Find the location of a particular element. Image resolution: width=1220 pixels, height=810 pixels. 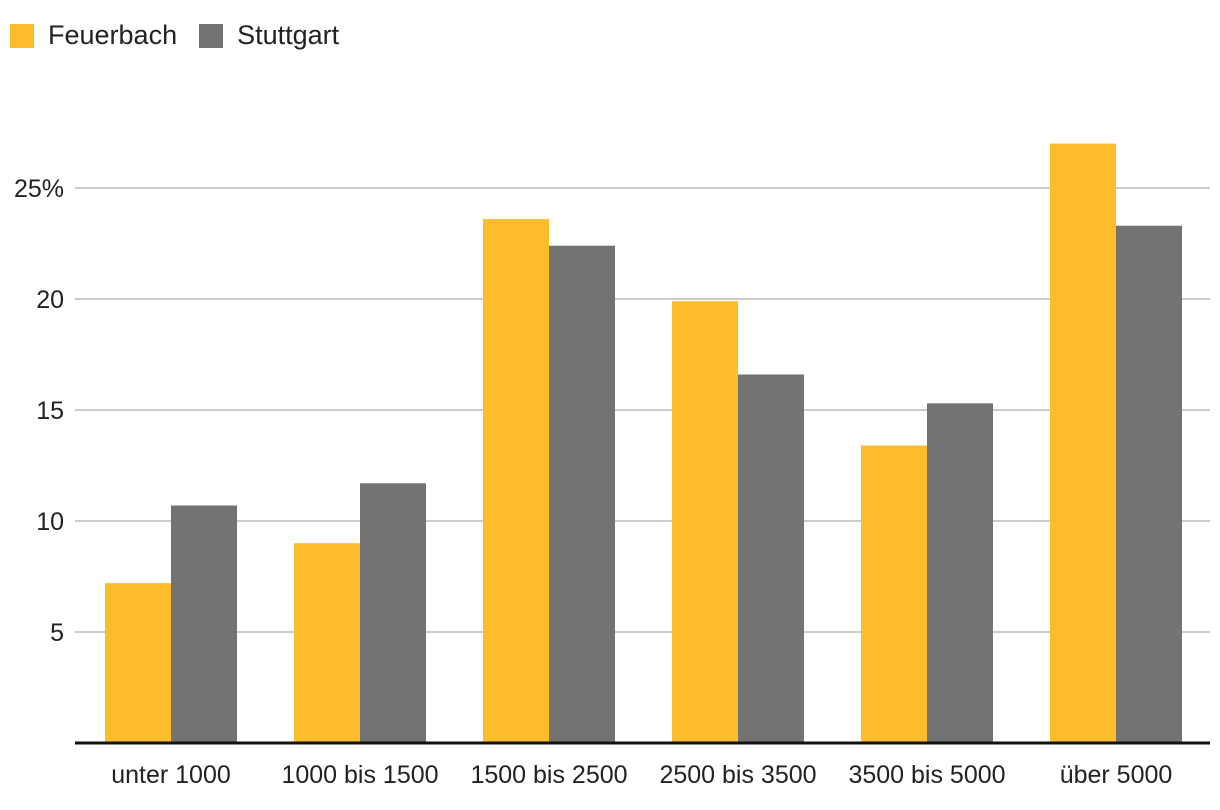

legend-label-feuerbach: Feuerbach is located at coordinates (113, 35).